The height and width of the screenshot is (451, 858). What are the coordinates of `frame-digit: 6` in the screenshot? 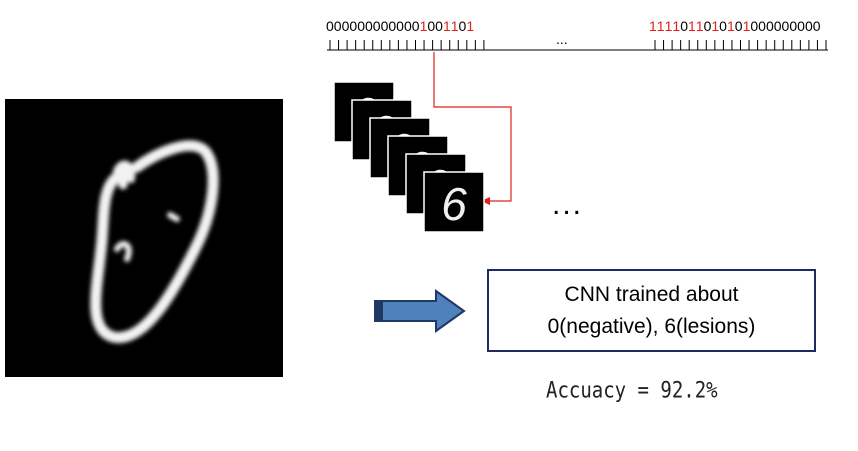 It's located at (454, 204).